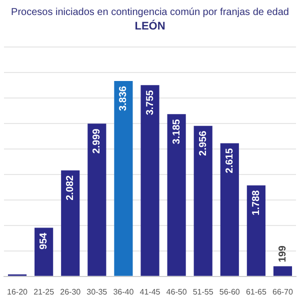 The height and width of the screenshot is (300, 300). Describe the element at coordinates (97, 141) in the screenshot. I see `data-label: 2.999` at that location.